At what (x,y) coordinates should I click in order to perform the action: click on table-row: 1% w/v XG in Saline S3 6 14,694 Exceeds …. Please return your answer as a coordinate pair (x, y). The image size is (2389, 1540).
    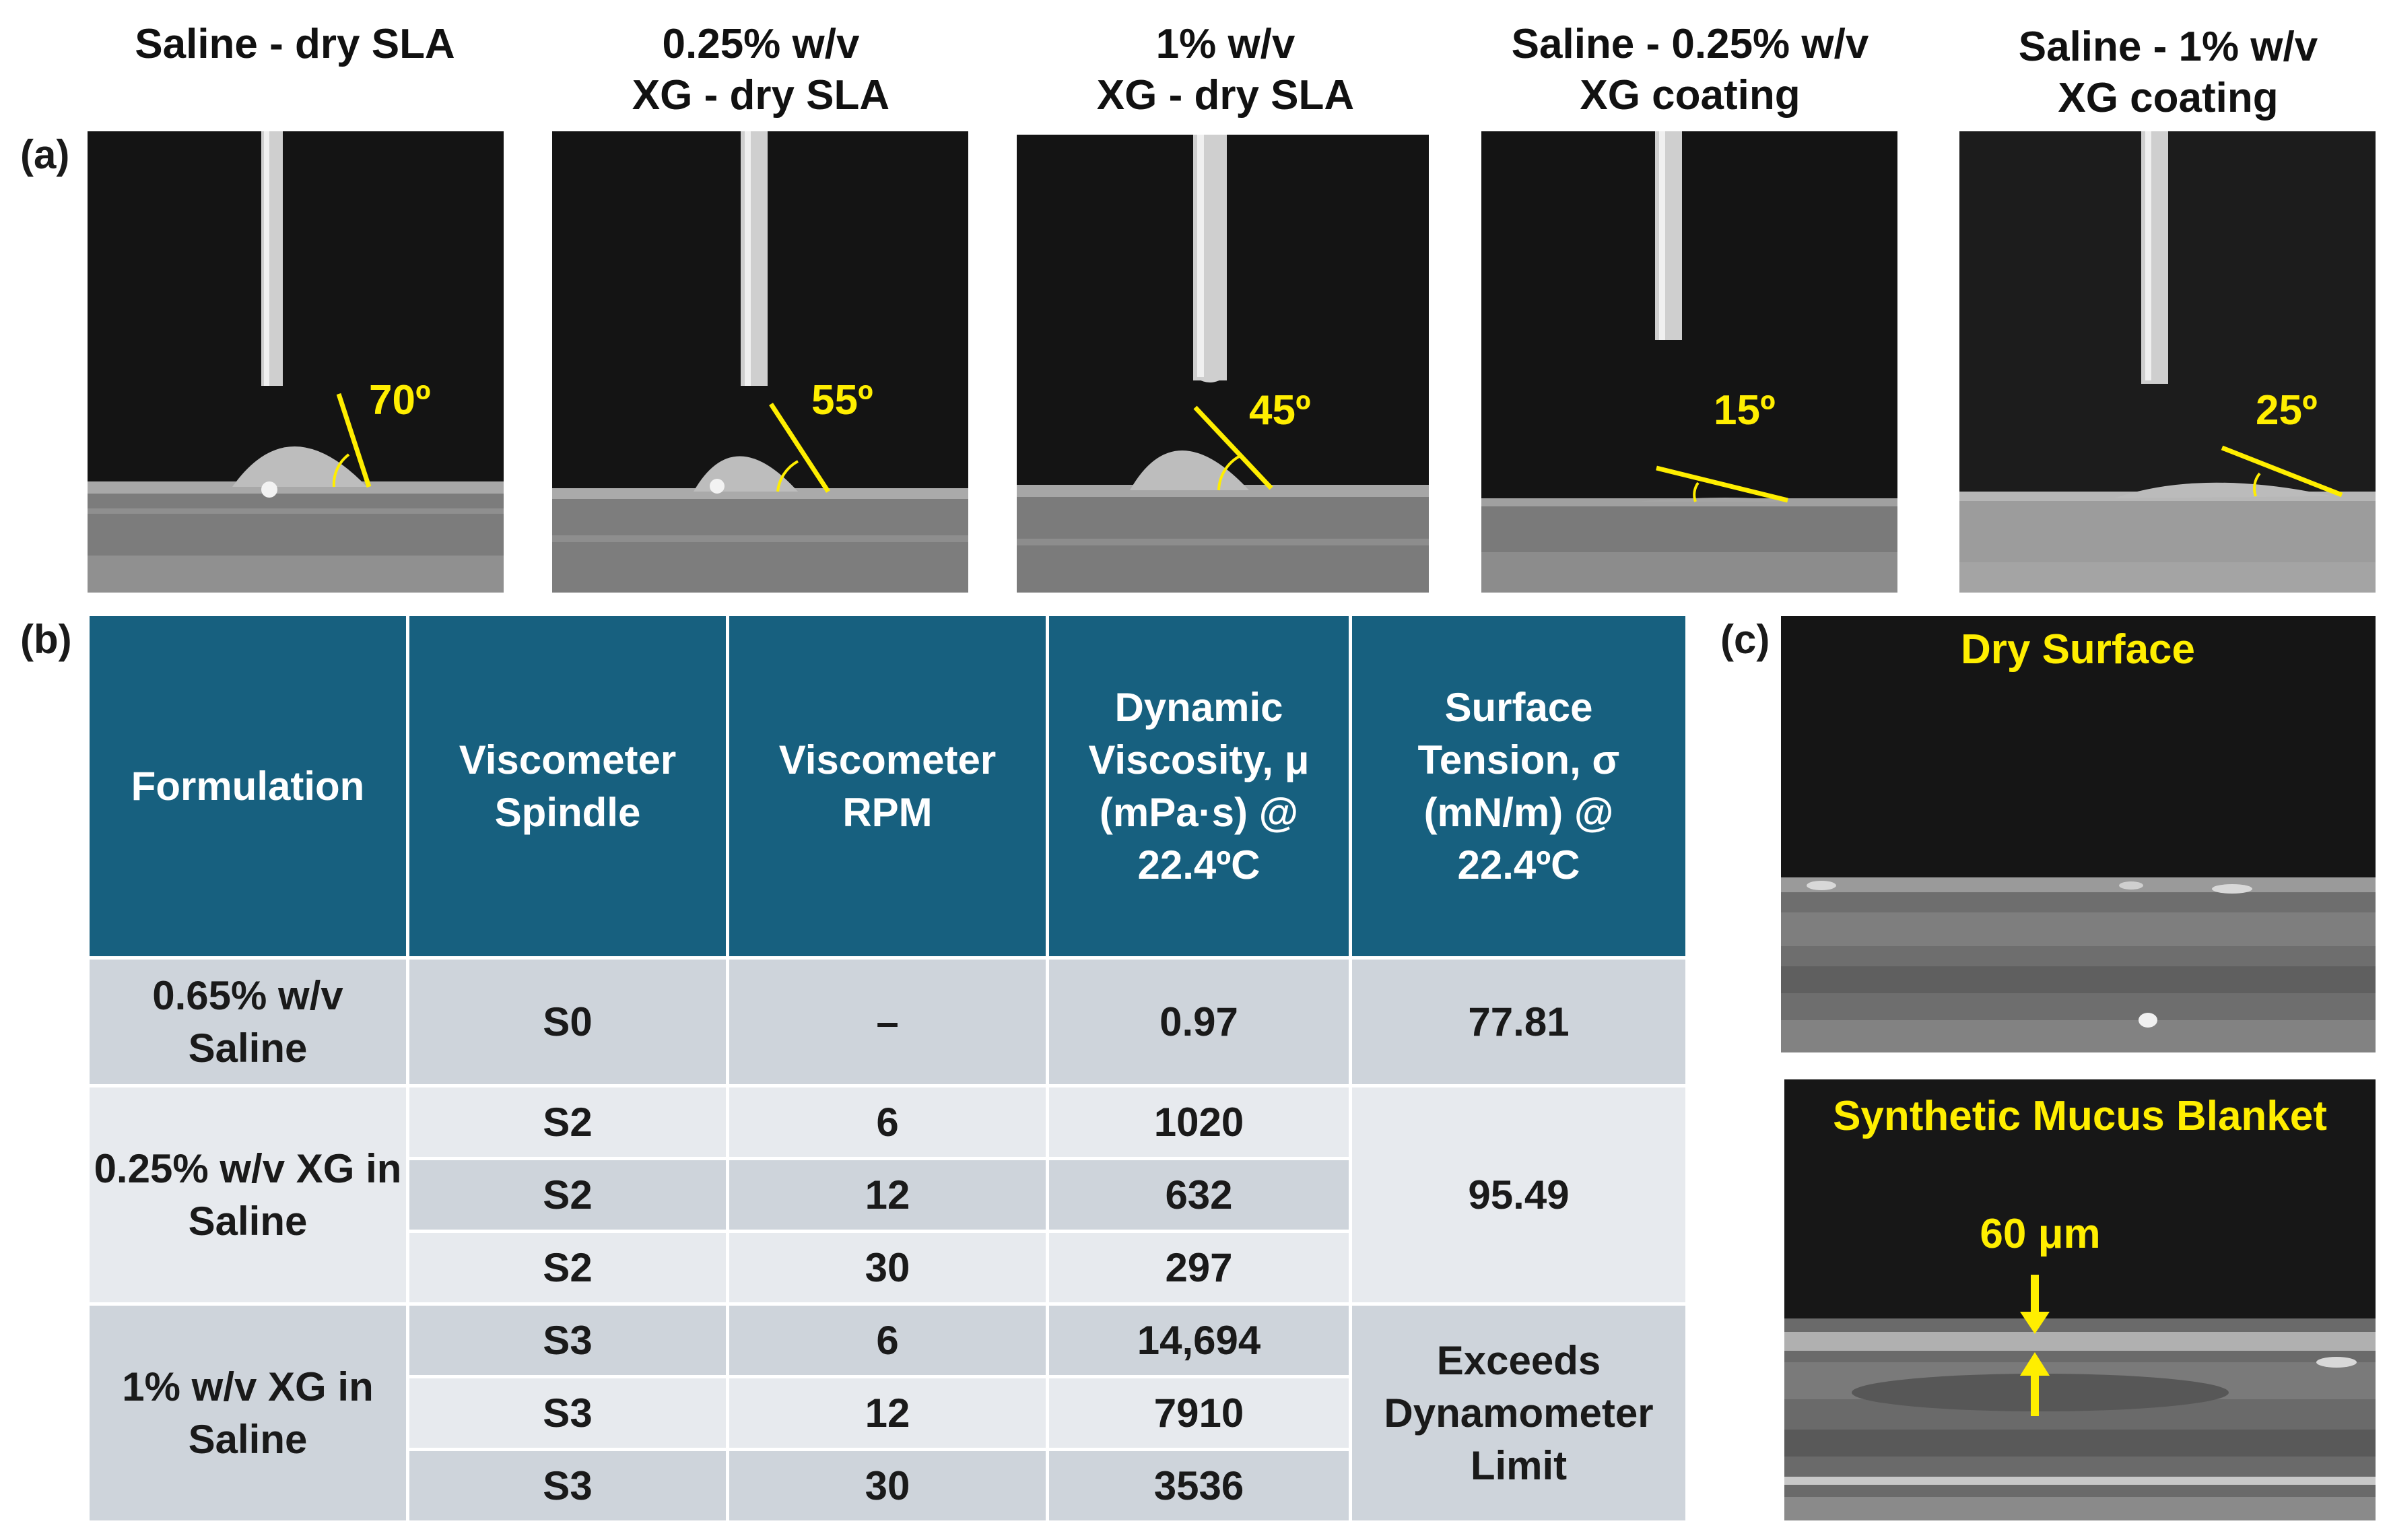
    Looking at the image, I should click on (887, 1413).